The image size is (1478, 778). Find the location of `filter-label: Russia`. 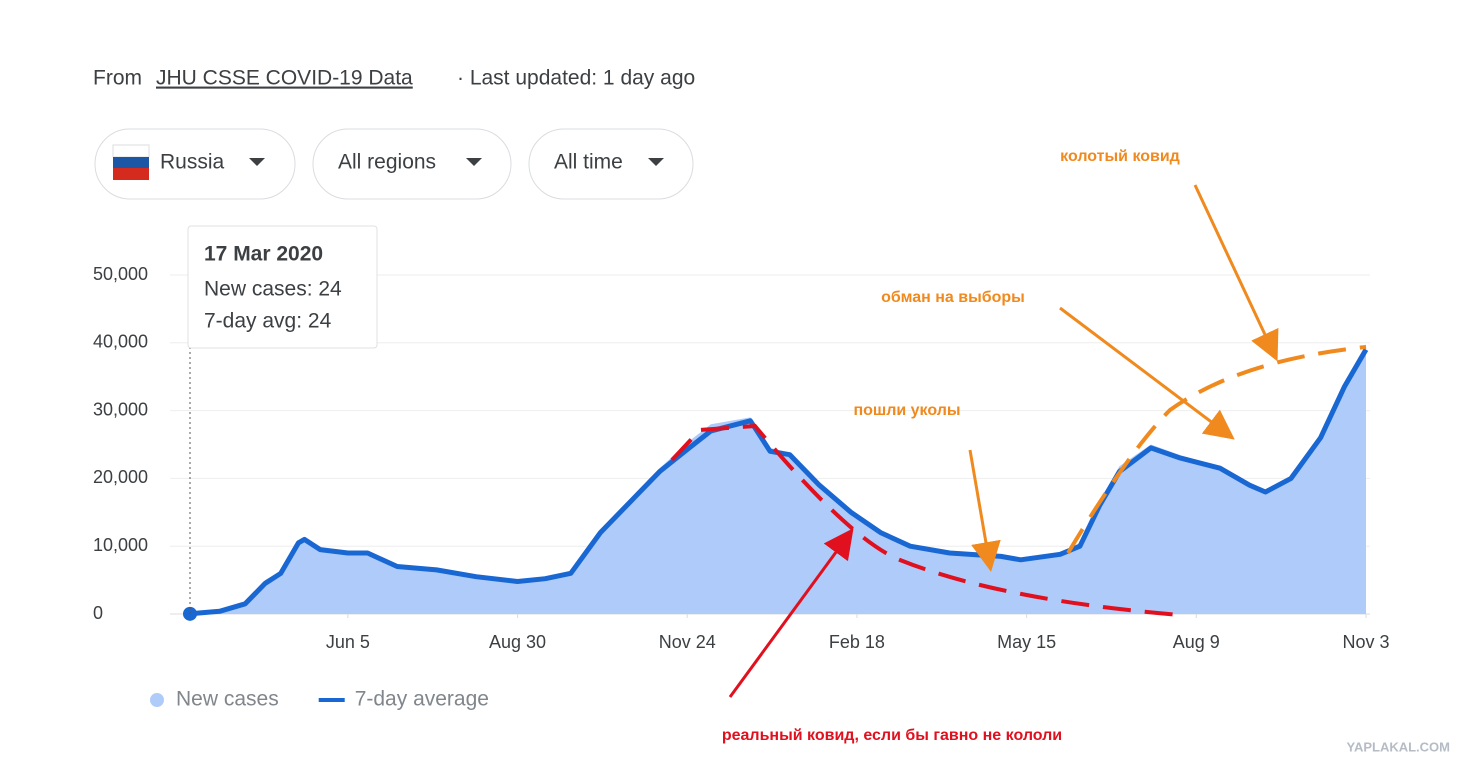

filter-label: Russia is located at coordinates (192, 162).